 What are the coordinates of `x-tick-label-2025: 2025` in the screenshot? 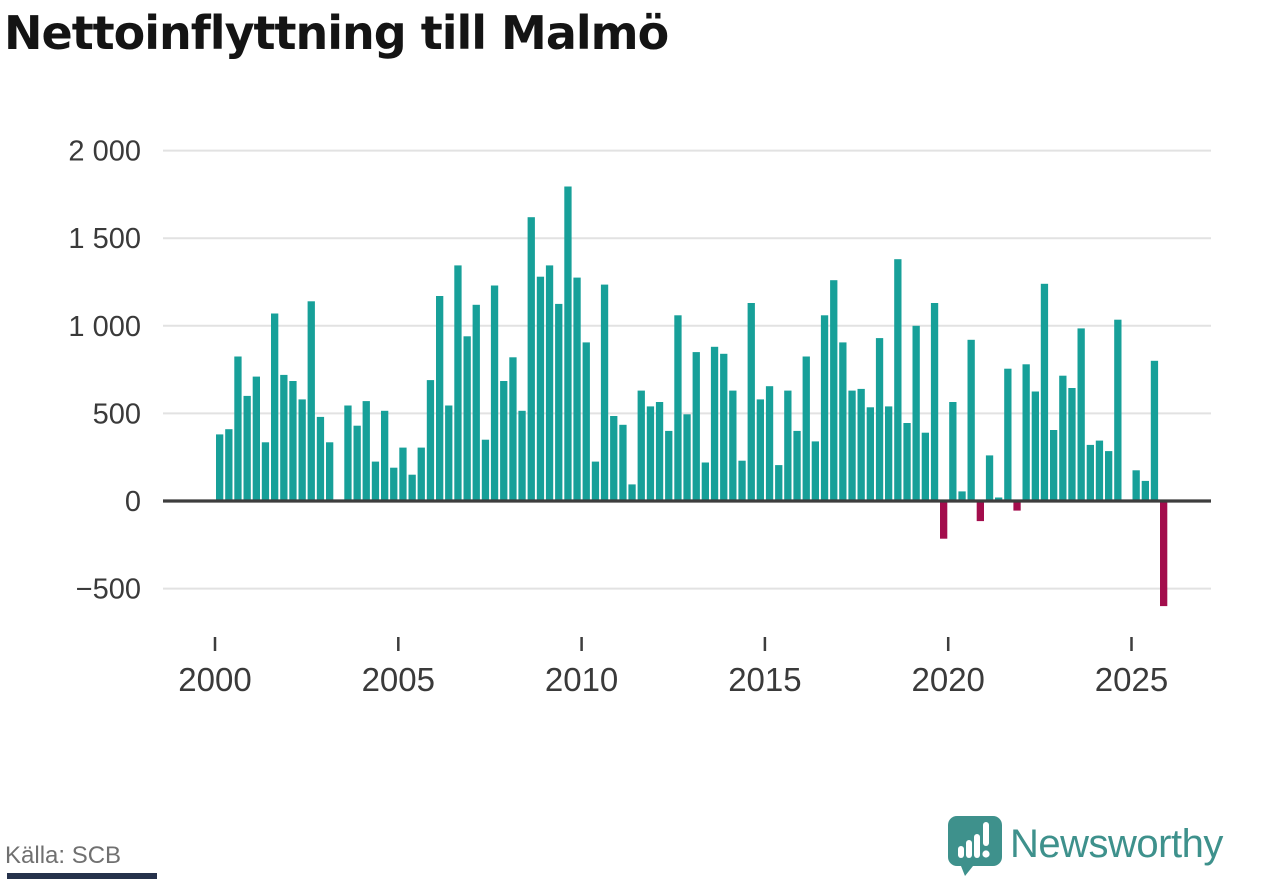 It's located at (1131, 679).